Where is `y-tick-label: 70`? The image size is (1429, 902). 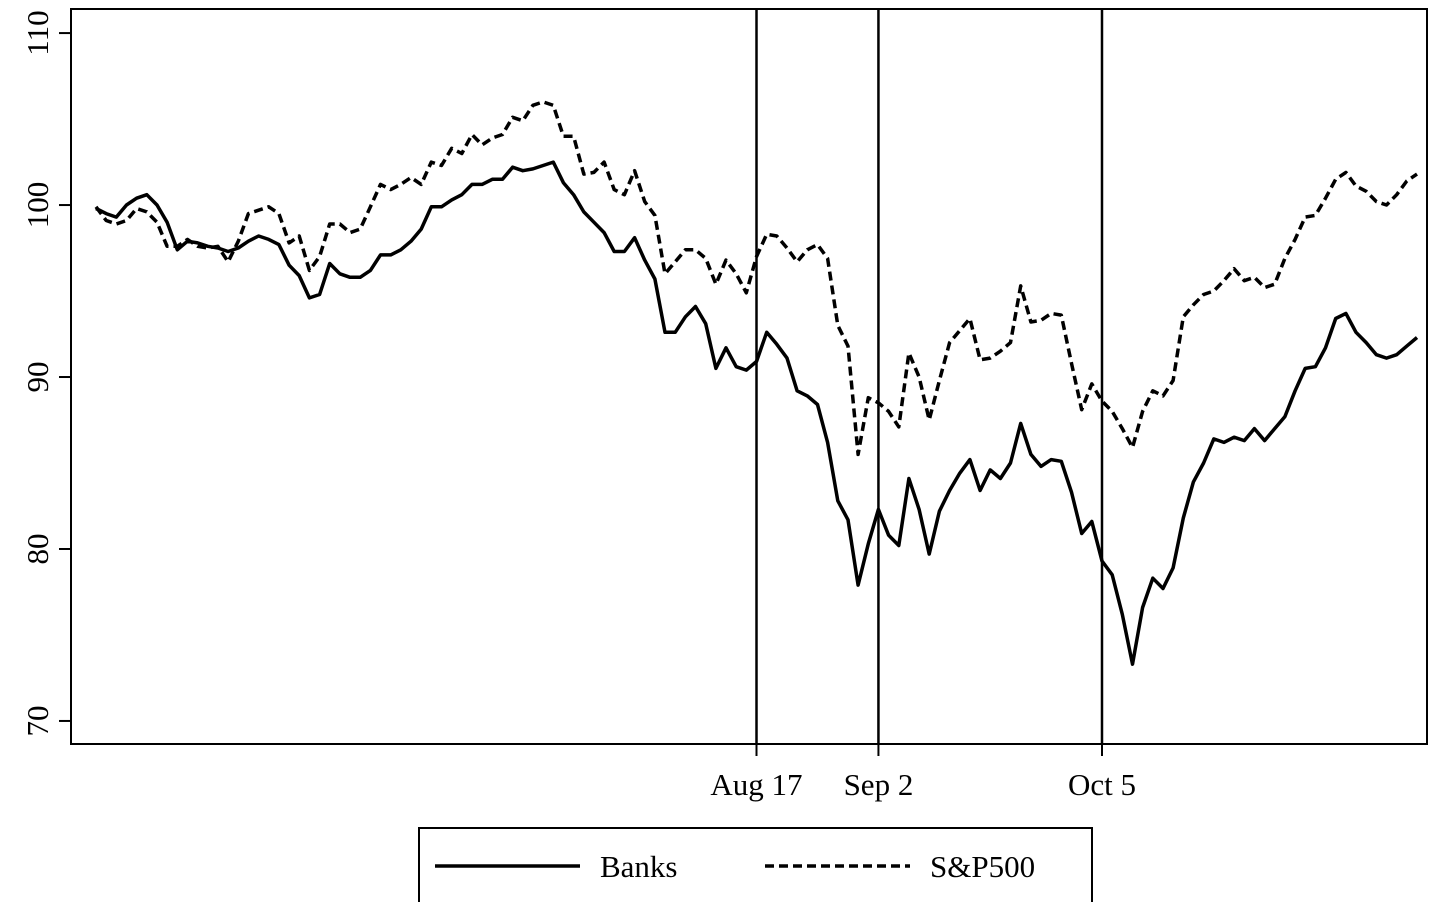 y-tick-label: 70 is located at coordinates (37, 720).